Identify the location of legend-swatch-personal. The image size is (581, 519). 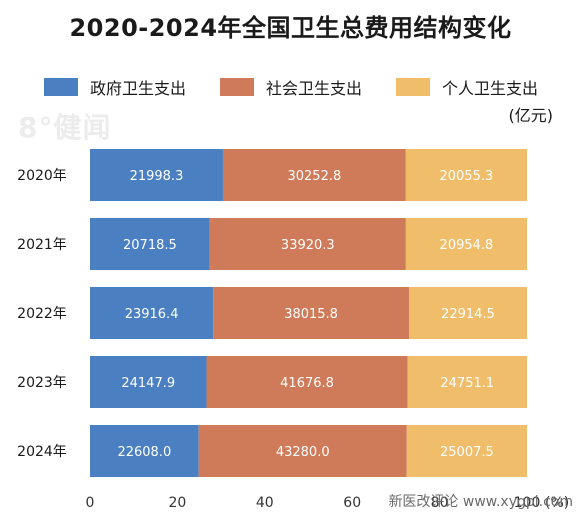
(413, 87).